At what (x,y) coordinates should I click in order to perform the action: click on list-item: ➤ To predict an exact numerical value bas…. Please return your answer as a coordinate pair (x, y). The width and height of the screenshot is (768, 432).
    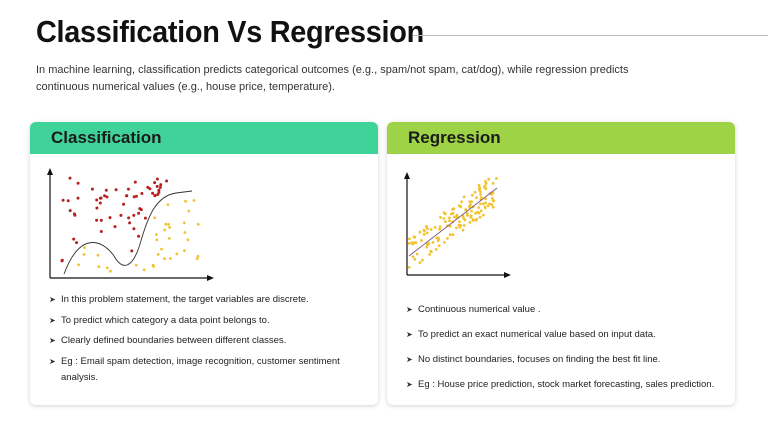
    Looking at the image, I should click on (570, 335).